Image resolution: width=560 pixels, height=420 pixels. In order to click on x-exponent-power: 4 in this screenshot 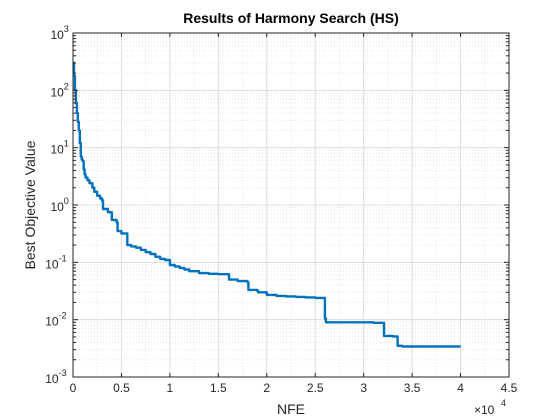, I will do `click(503, 403)`.